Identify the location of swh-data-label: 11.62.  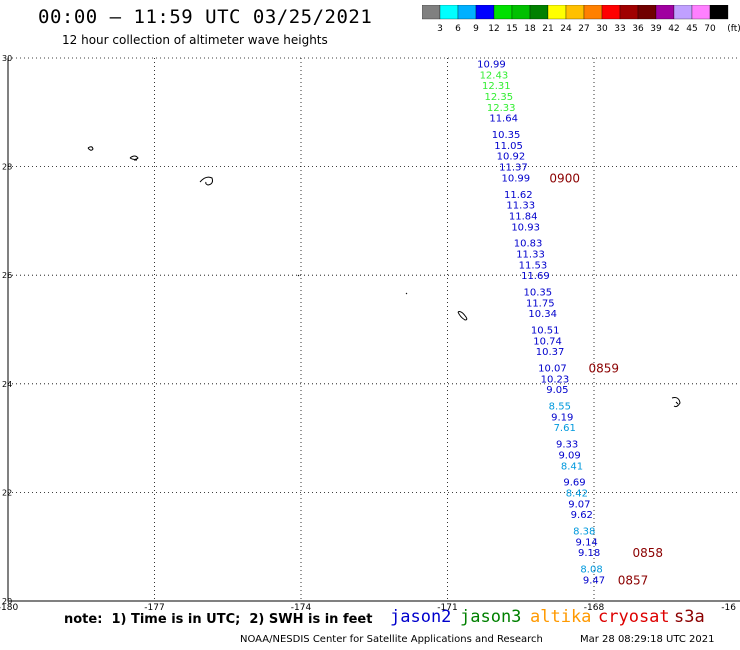
(518, 195).